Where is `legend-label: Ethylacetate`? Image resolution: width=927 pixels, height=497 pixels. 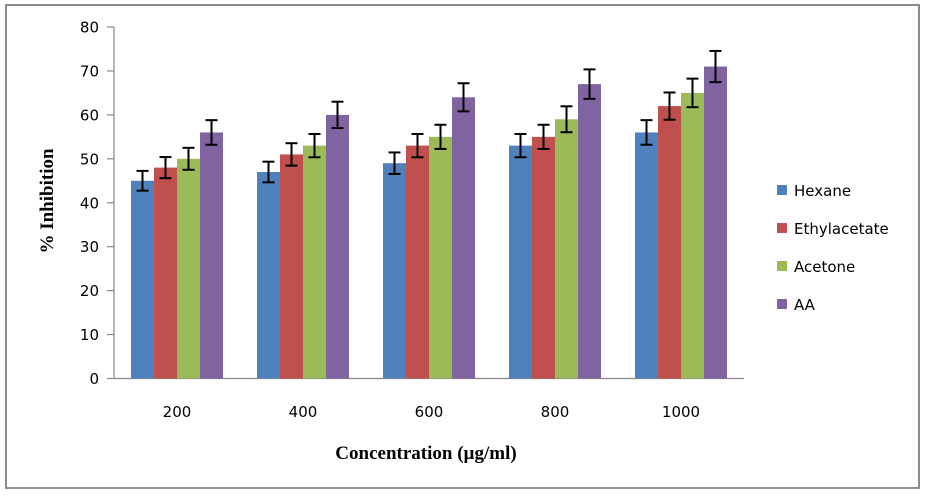
legend-label: Ethylacetate is located at coordinates (841, 229).